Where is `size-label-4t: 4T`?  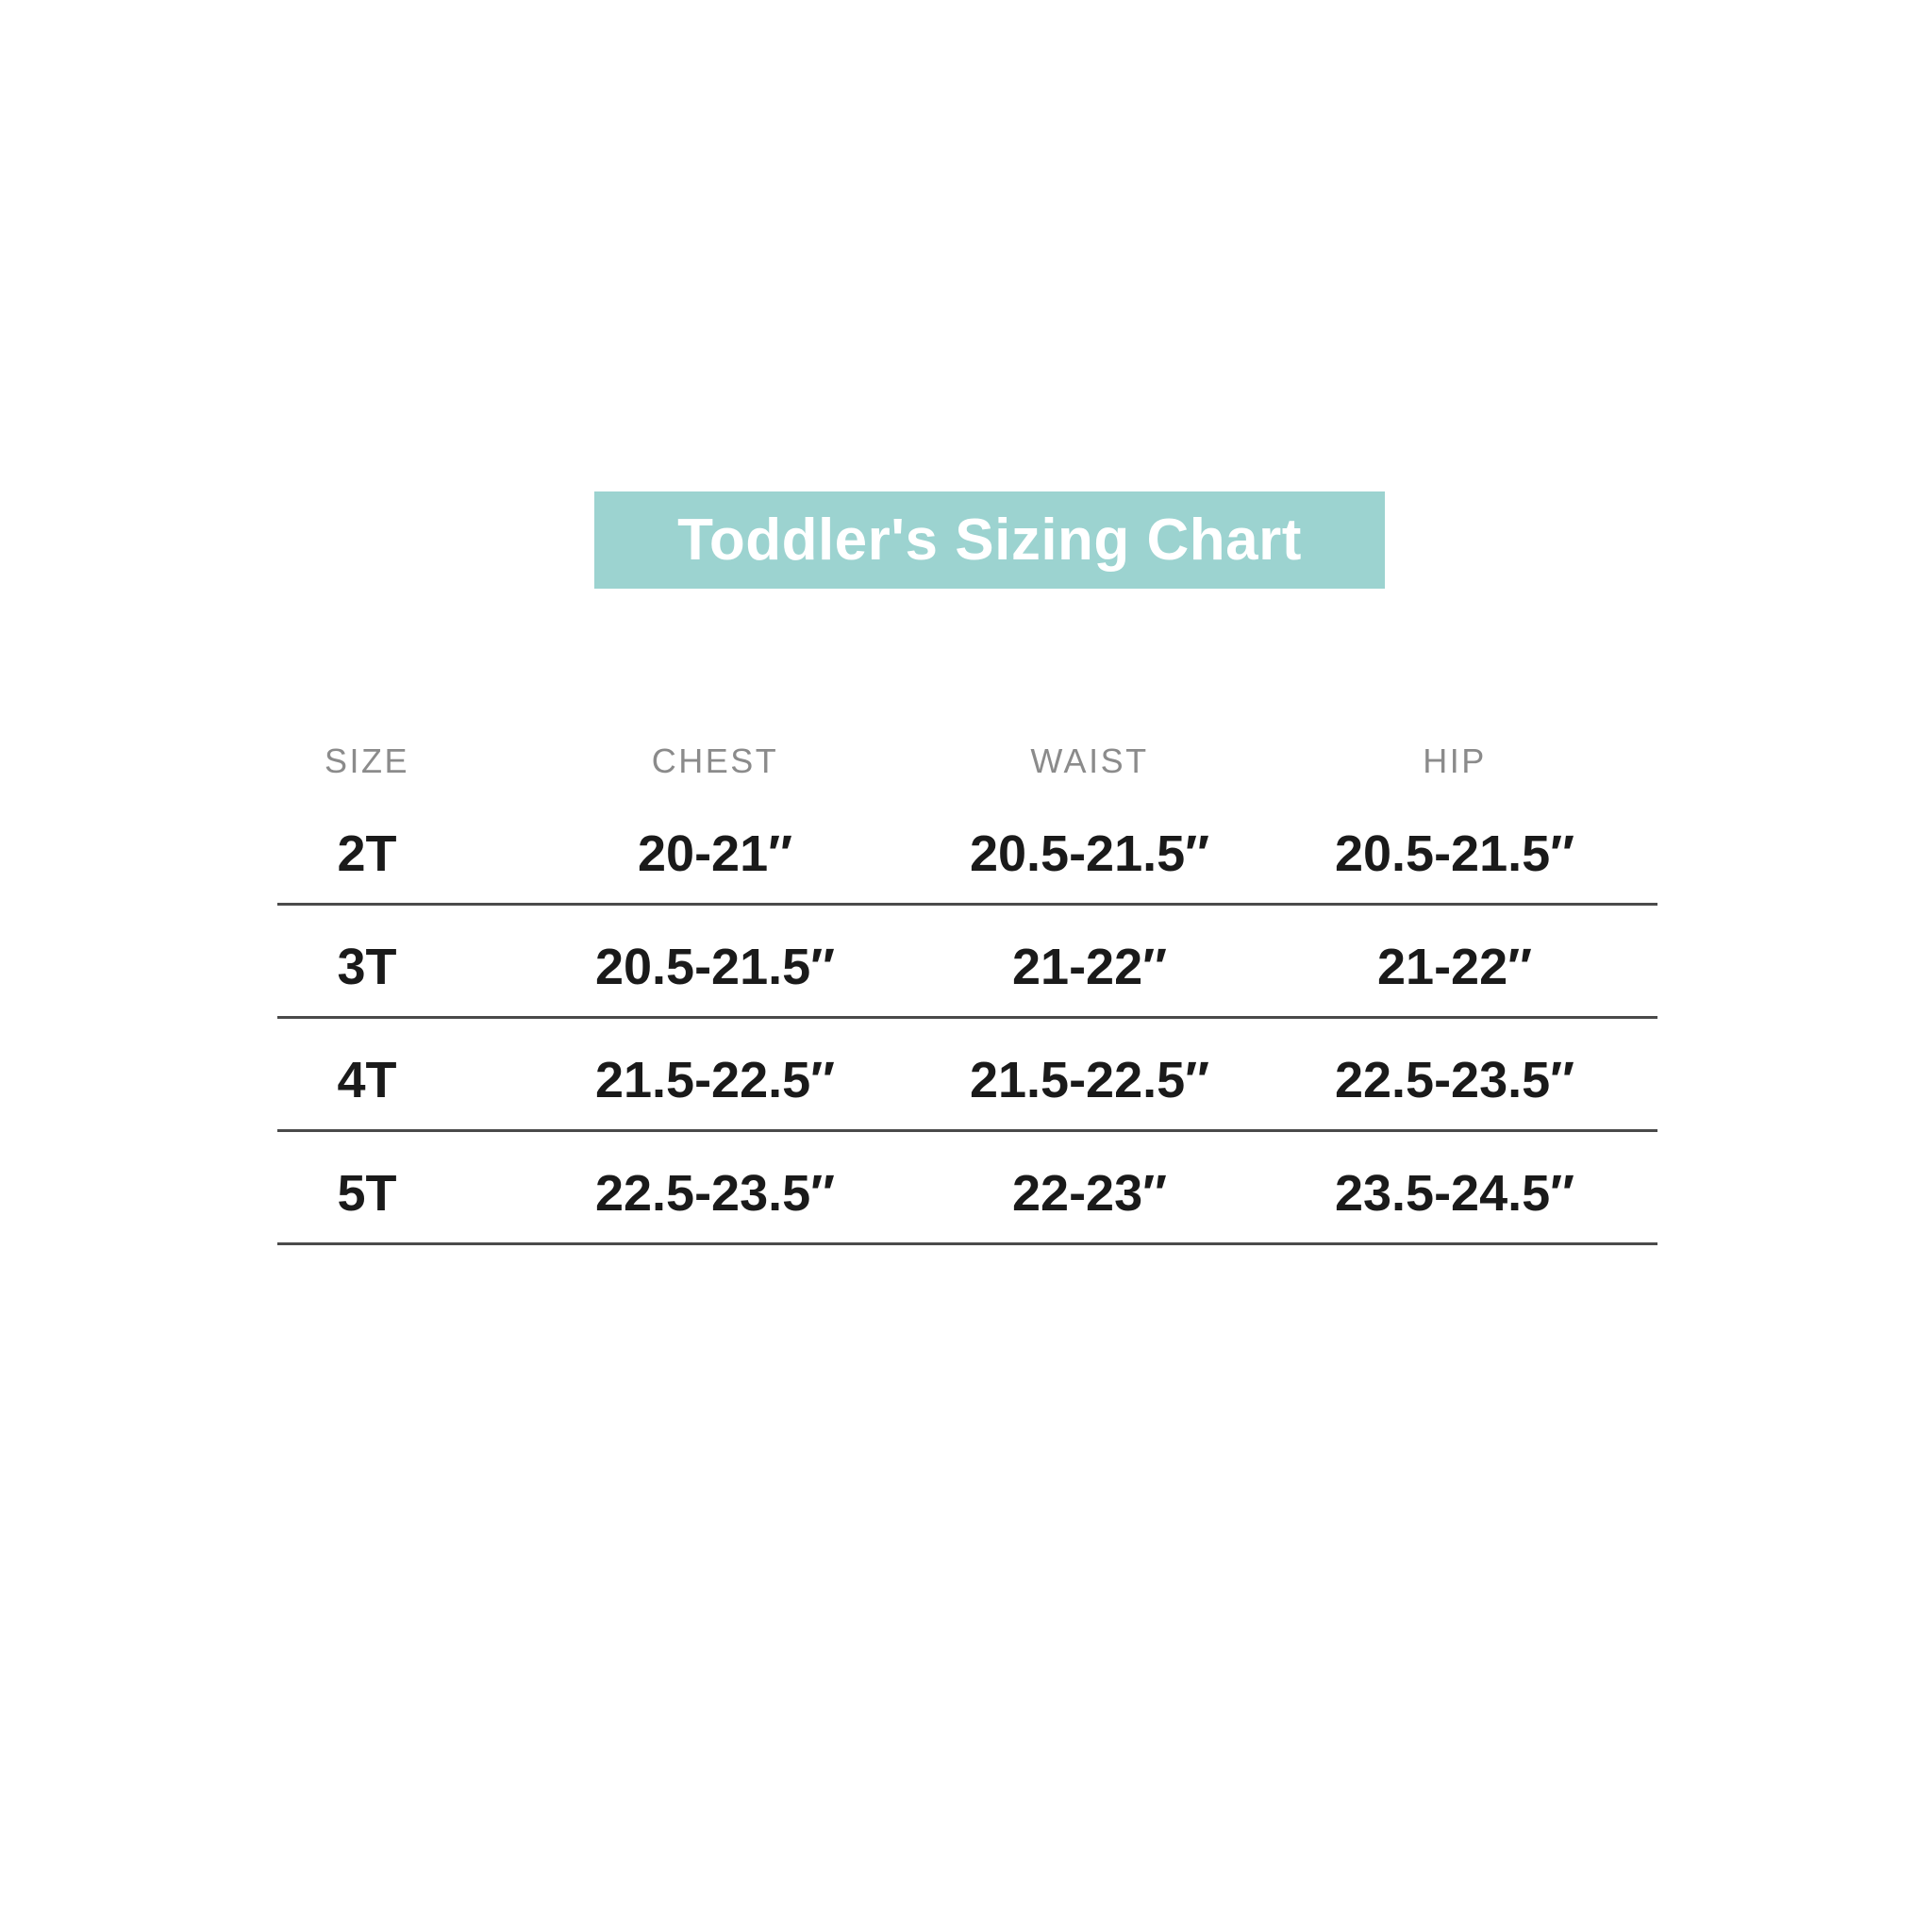 size-label-4t: 4T is located at coordinates (367, 1080).